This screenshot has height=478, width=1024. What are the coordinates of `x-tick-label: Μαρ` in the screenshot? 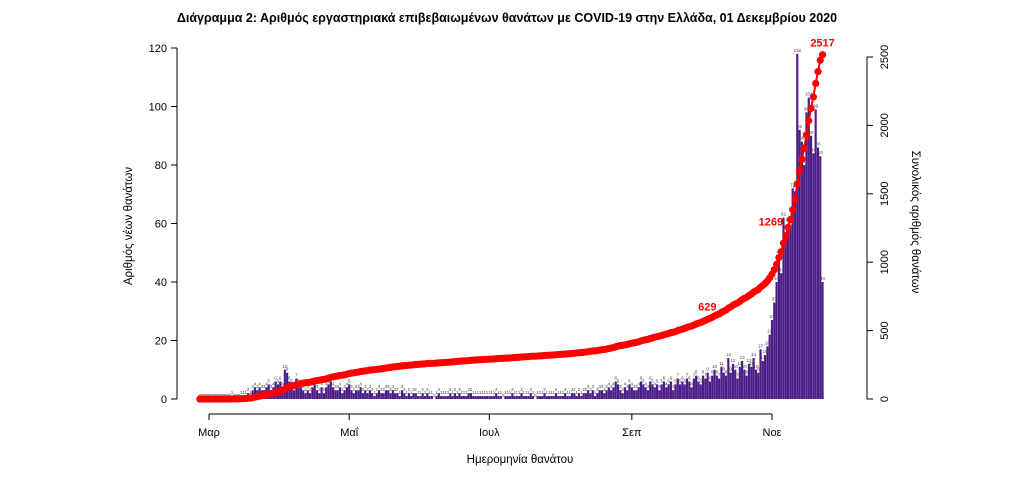 It's located at (209, 433).